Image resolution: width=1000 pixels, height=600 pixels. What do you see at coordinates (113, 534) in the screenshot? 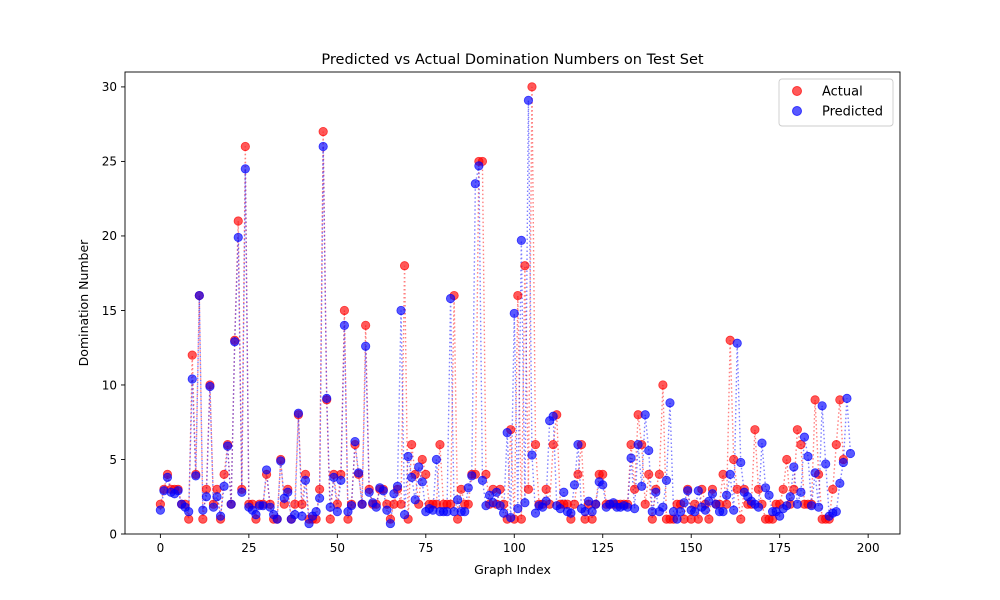
I see `y-tick-label: 0` at bounding box center [113, 534].